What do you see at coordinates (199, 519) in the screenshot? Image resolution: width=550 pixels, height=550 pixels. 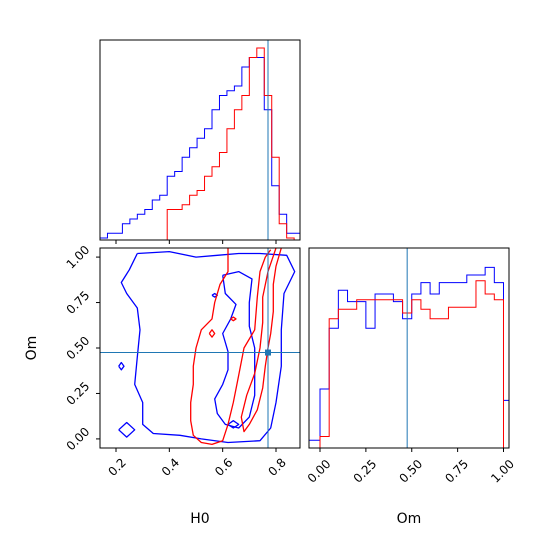 I see `contour-xlabel: H0` at bounding box center [199, 519].